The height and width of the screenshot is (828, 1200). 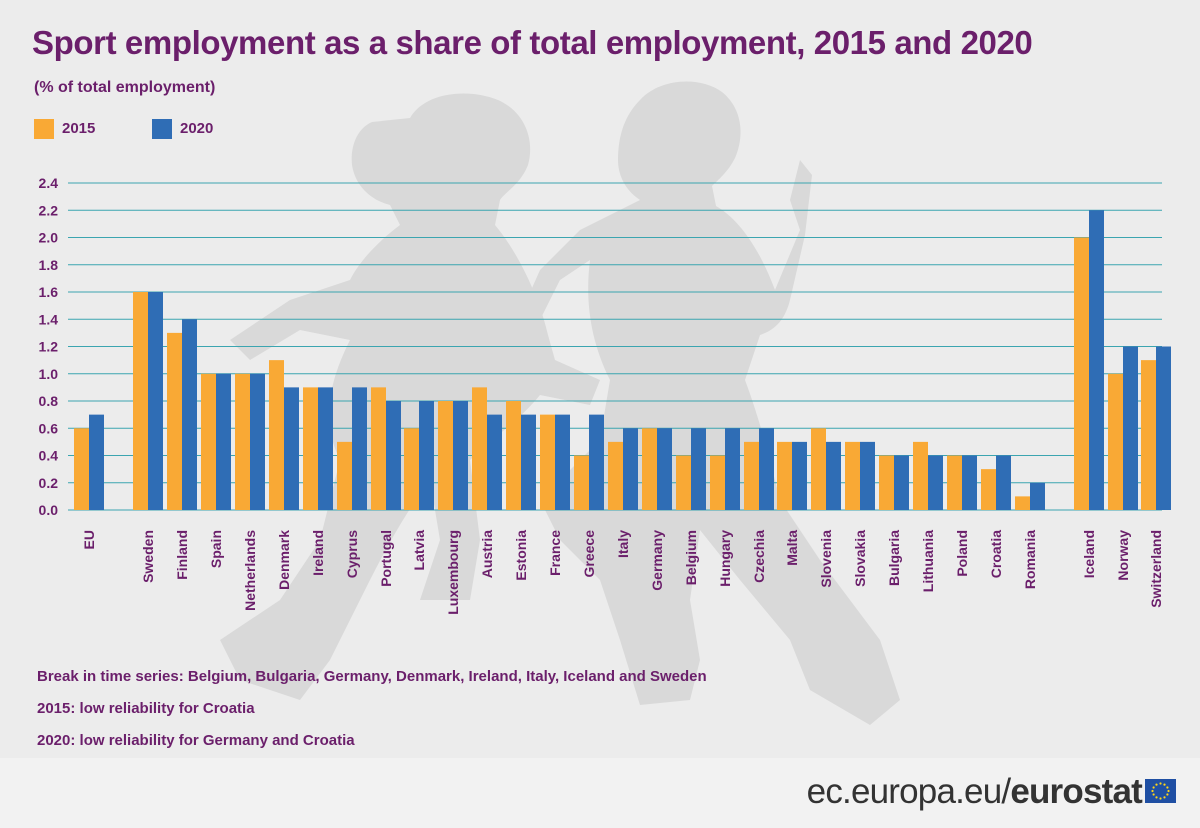 What do you see at coordinates (146, 708) in the screenshot?
I see `note-2015-reliability: 2015: low reliability for Croatia` at bounding box center [146, 708].